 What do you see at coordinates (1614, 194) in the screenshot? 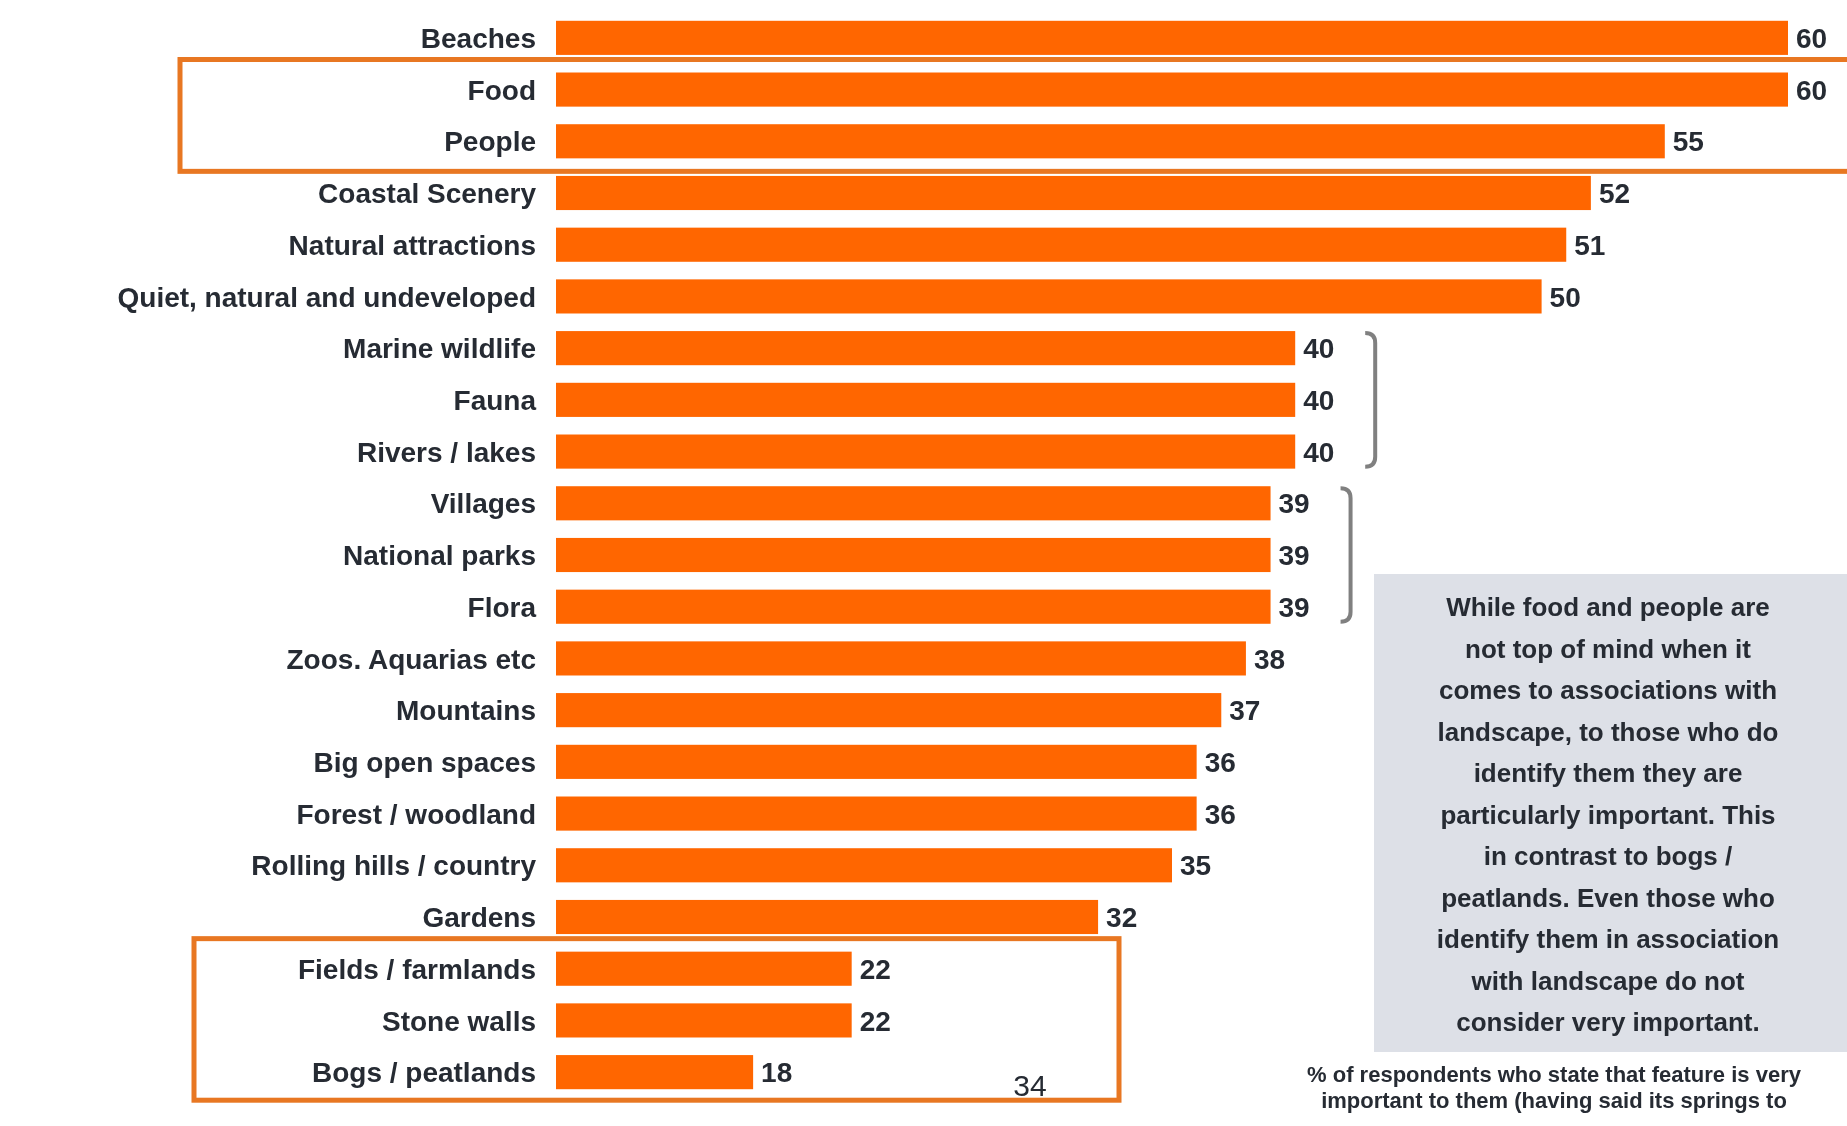
I see `data-label: 52` at bounding box center [1614, 194].